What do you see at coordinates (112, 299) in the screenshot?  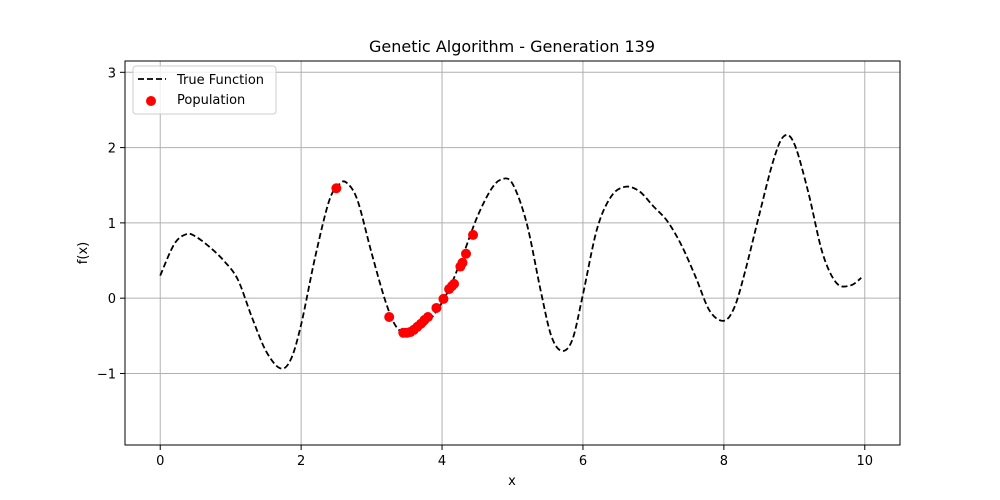 I see `y-tick-label: 0` at bounding box center [112, 299].